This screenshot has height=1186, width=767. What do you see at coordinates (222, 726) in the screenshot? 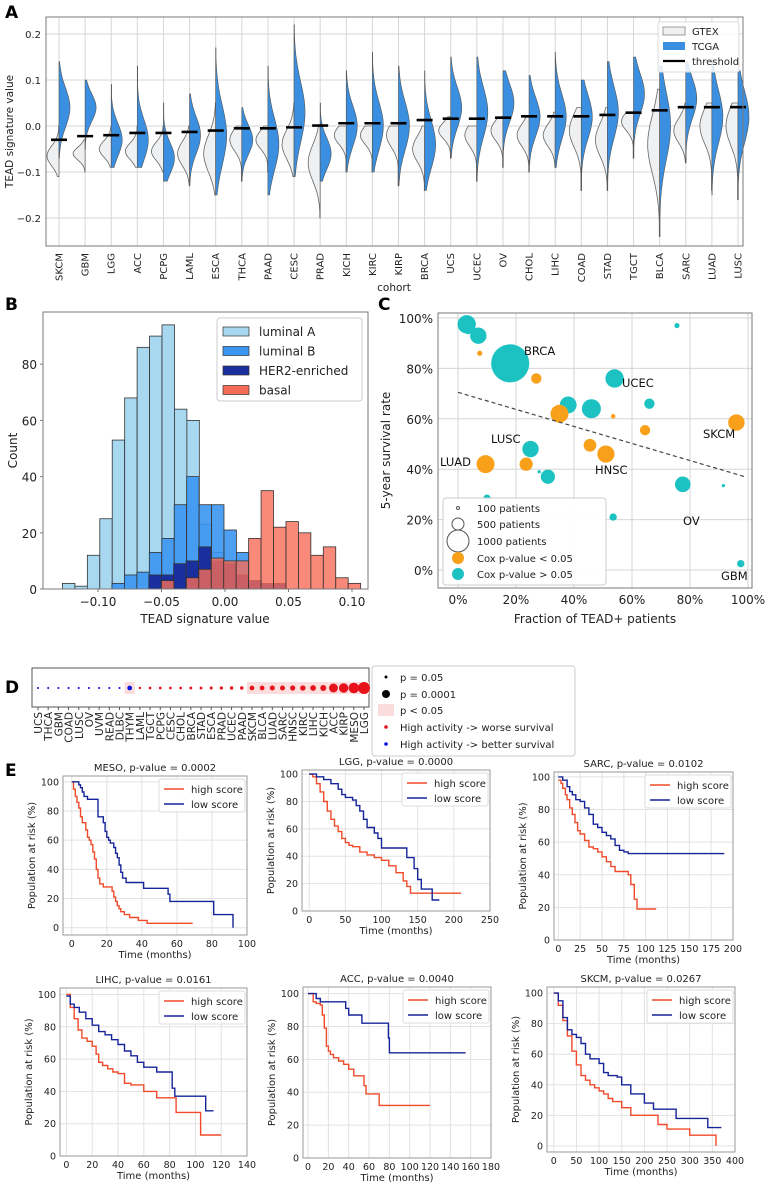
I see `x-tick-label: PRAD` at bounding box center [222, 726].